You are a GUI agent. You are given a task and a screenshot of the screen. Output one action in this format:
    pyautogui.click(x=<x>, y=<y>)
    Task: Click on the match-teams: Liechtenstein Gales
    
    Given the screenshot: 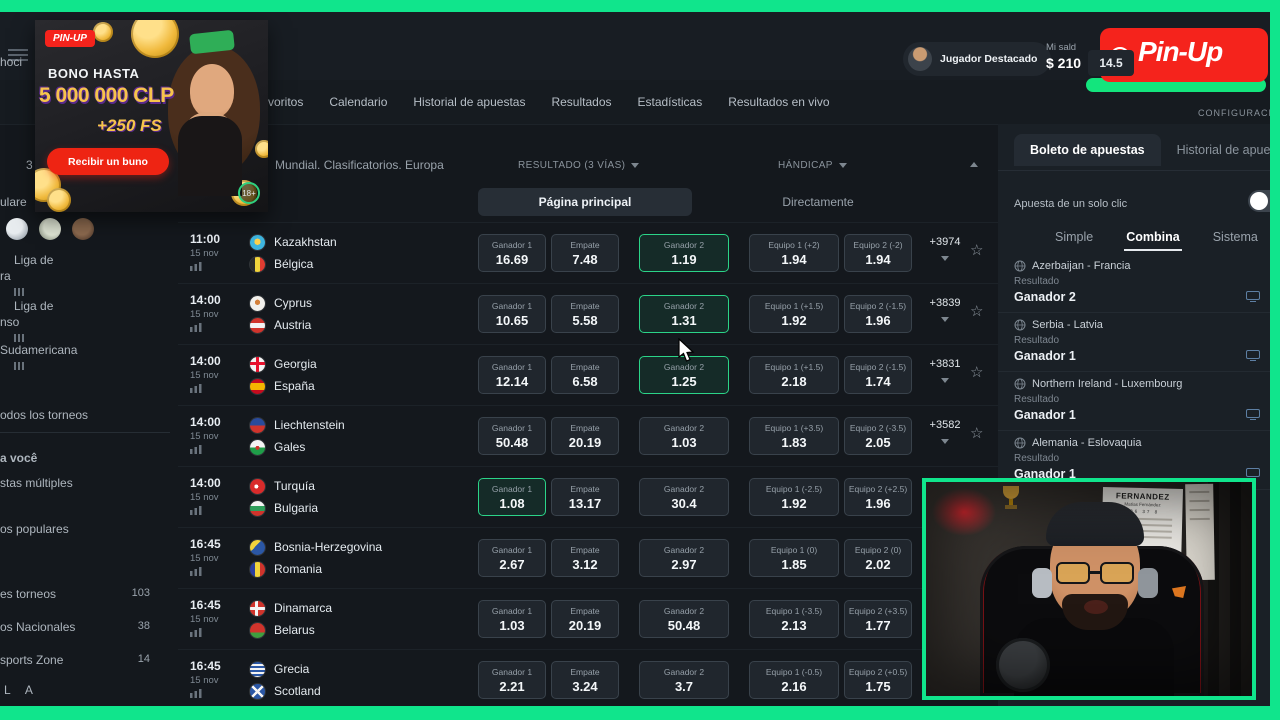 What is the action you would take?
    pyautogui.click(x=297, y=436)
    